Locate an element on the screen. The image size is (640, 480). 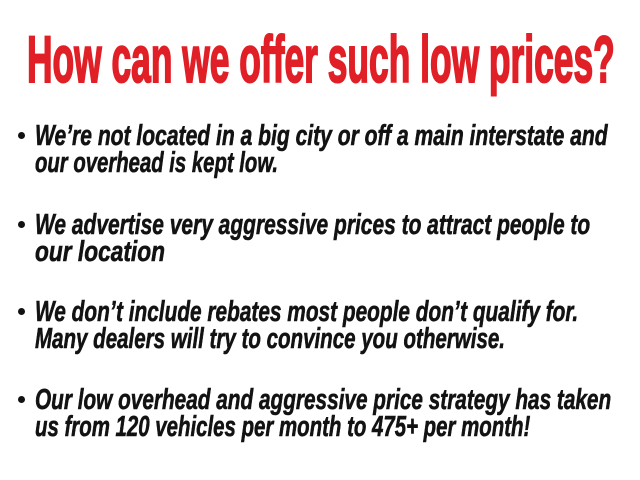
bullet-text-line: our overhead is kept low. is located at coordinates (157, 163).